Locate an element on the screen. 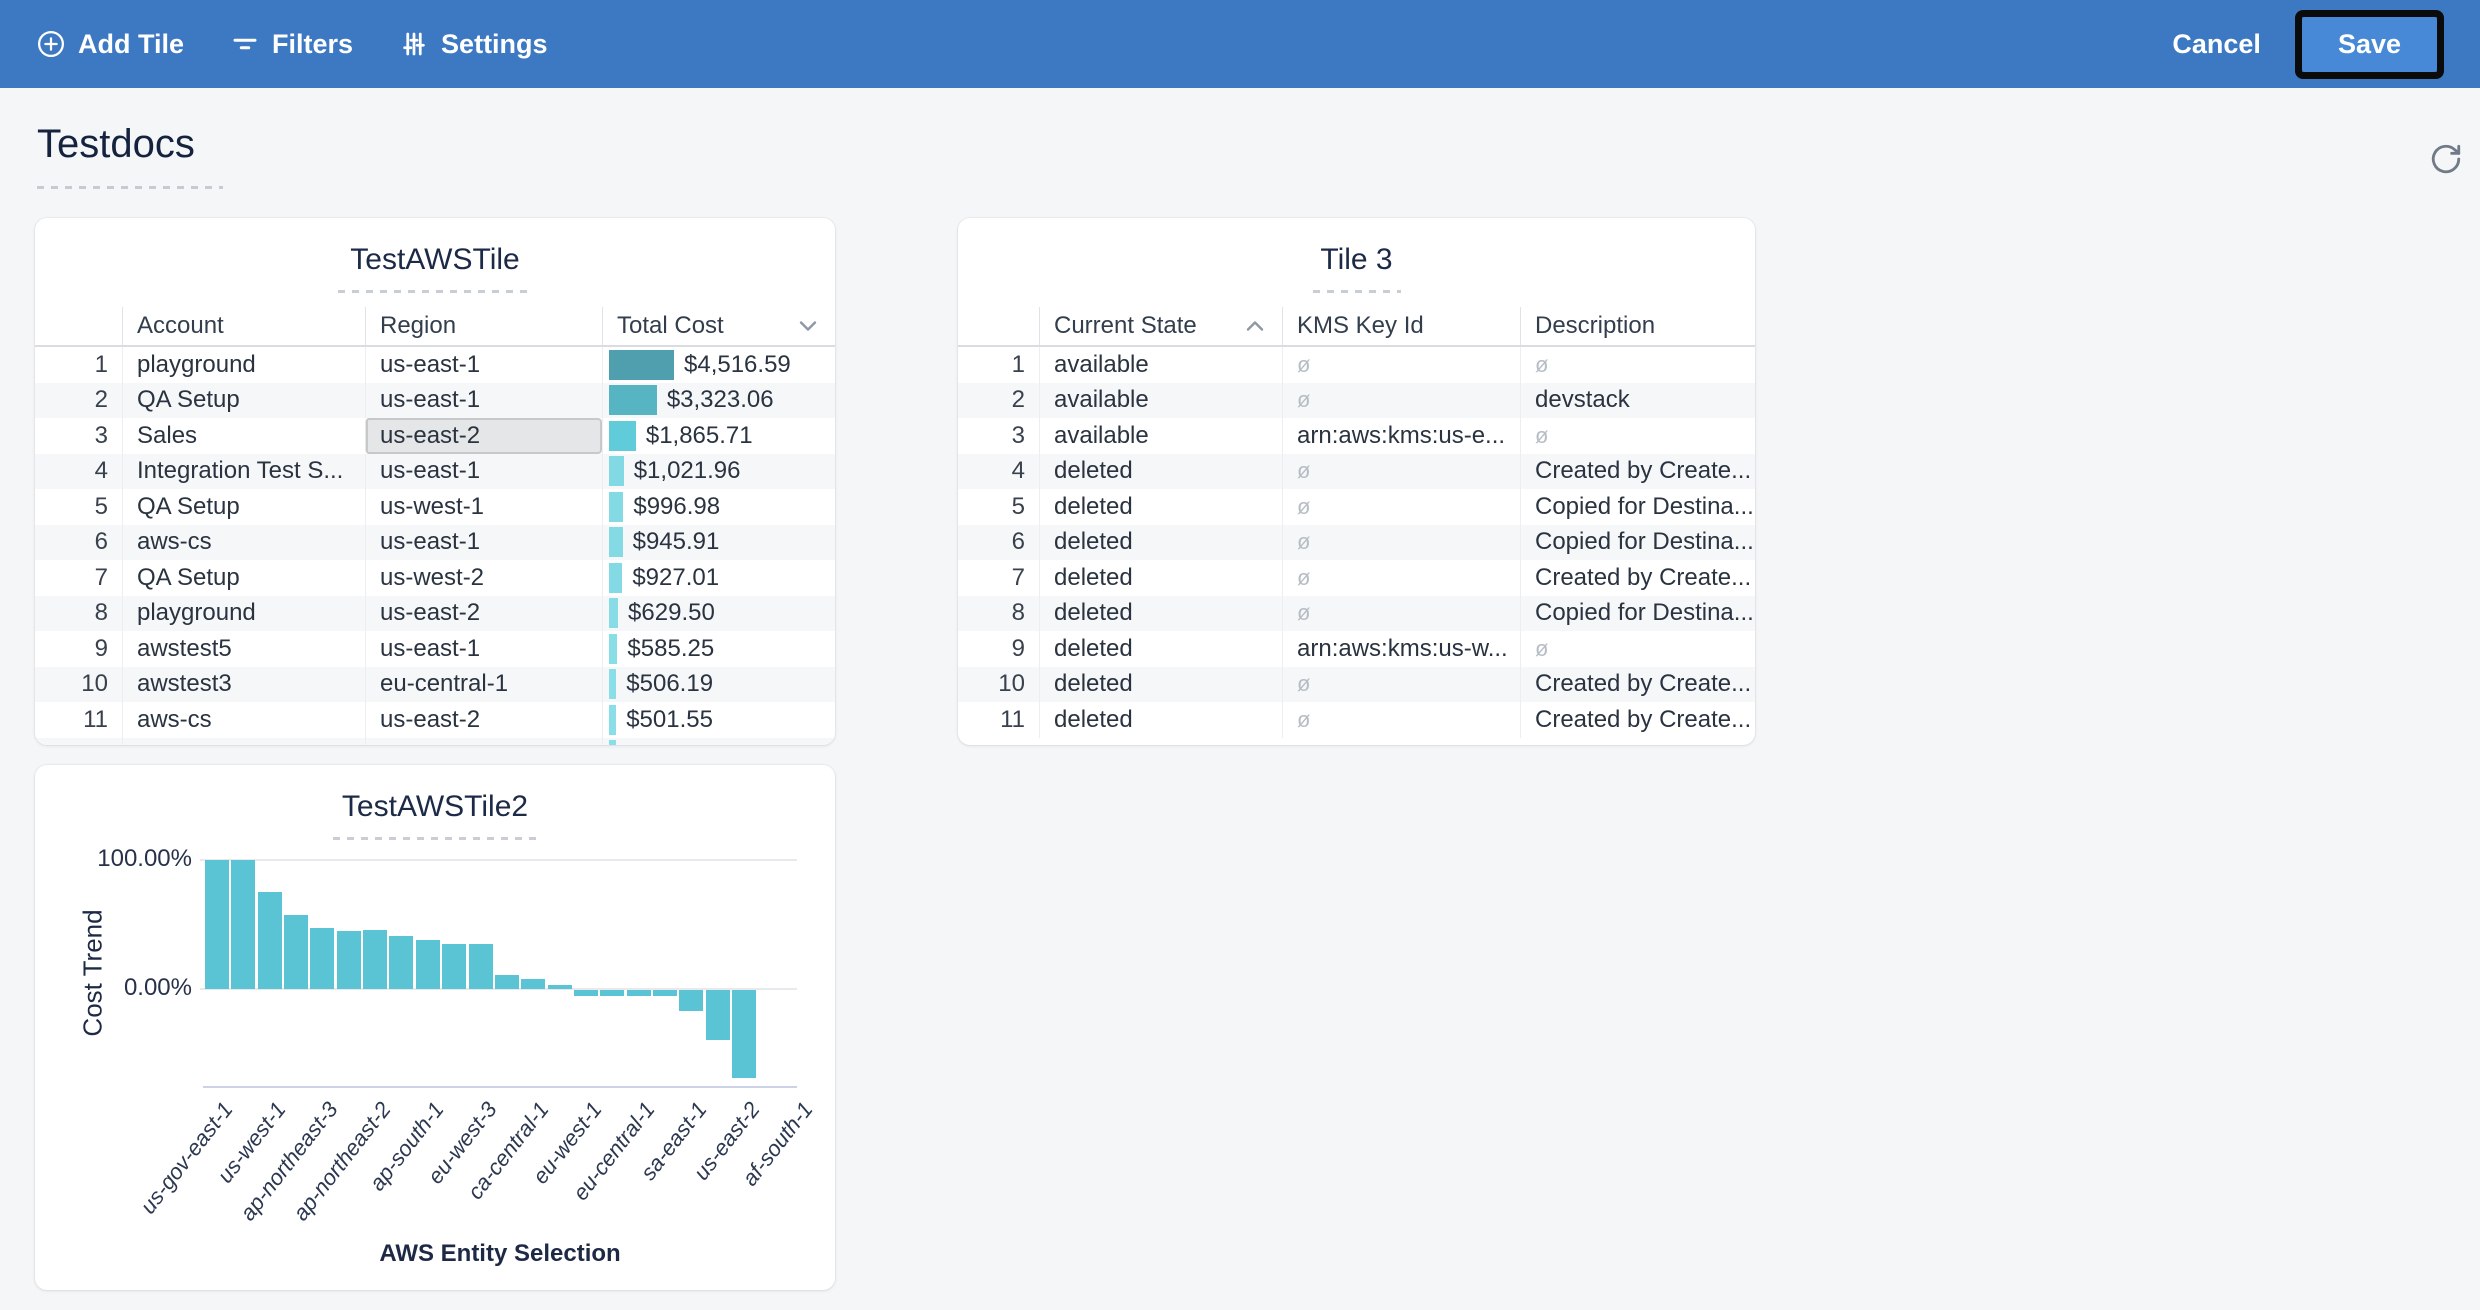 This screenshot has height=1310, width=2480. refresh-button is located at coordinates (2446, 160).